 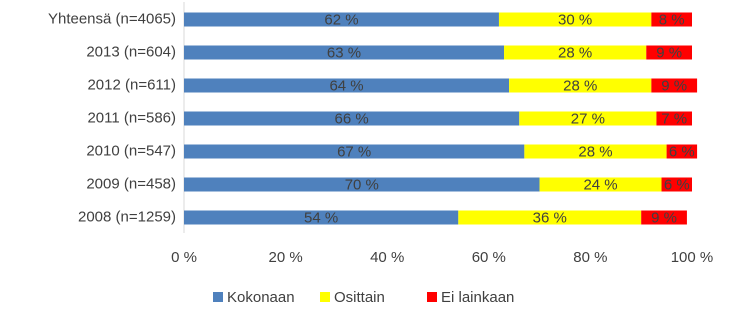 I want to click on y-tick-label: 2008 (n=1259), so click(x=127, y=216).